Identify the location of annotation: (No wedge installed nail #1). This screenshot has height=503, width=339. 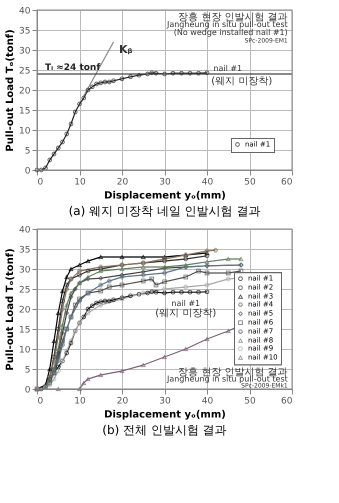
(231, 32).